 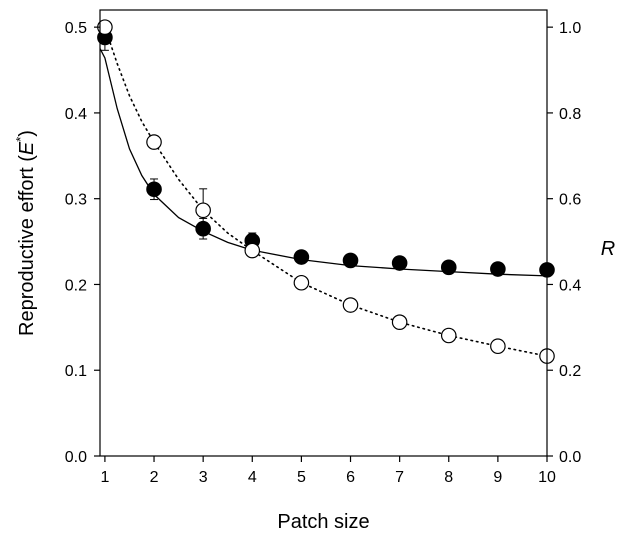 What do you see at coordinates (76, 200) in the screenshot?
I see `y-left-tick-label: 0.3` at bounding box center [76, 200].